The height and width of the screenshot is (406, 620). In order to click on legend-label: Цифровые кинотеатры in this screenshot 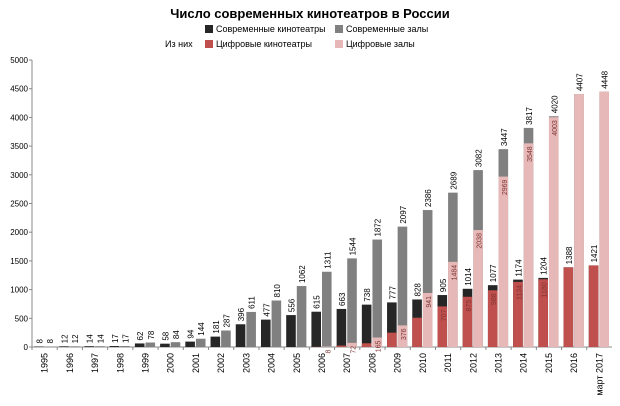, I will do `click(264, 44)`.